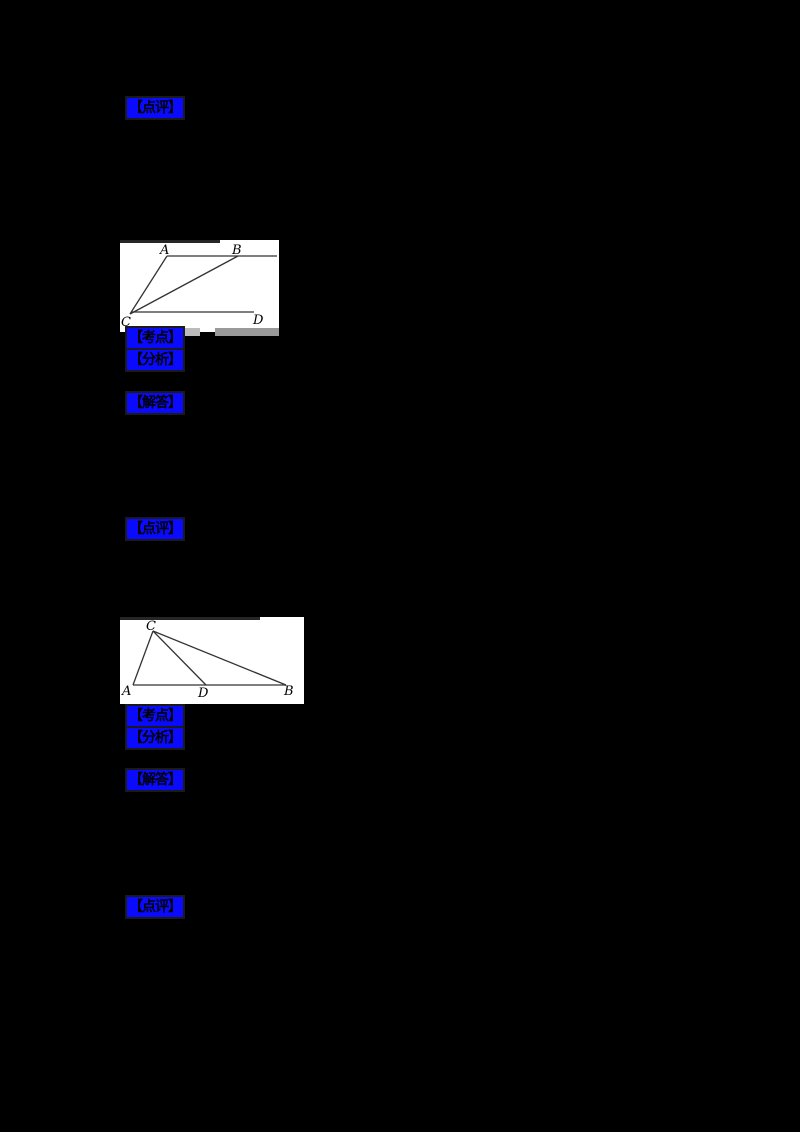  I want to click on geometry-figure-triangle: C A D B, so click(212, 660).